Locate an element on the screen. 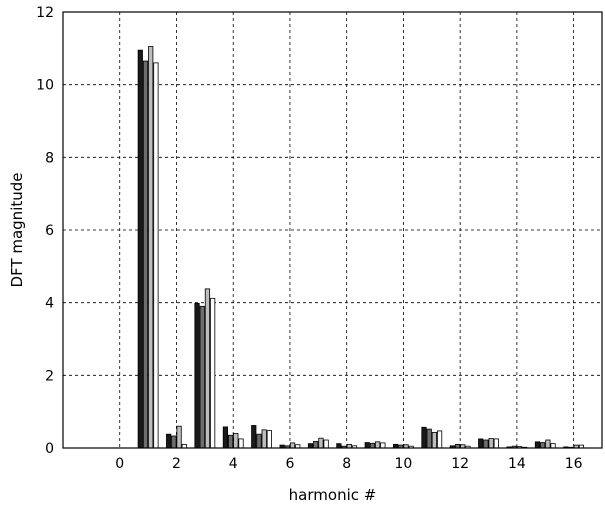 Image resolution: width=605 pixels, height=508 pixels. x-tick-label: 14 is located at coordinates (517, 464).